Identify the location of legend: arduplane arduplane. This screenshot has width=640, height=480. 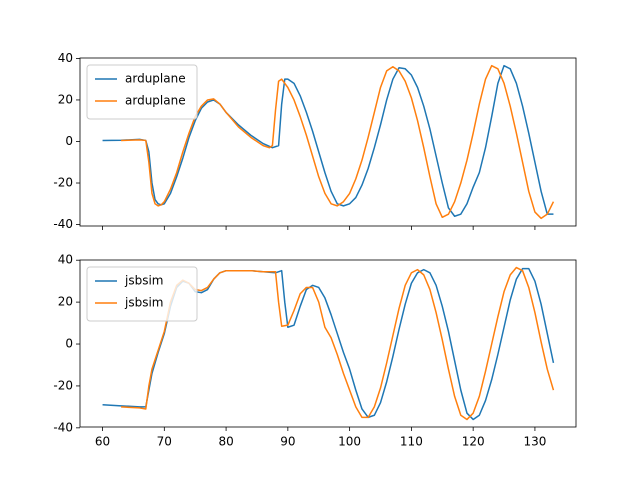
(142, 92).